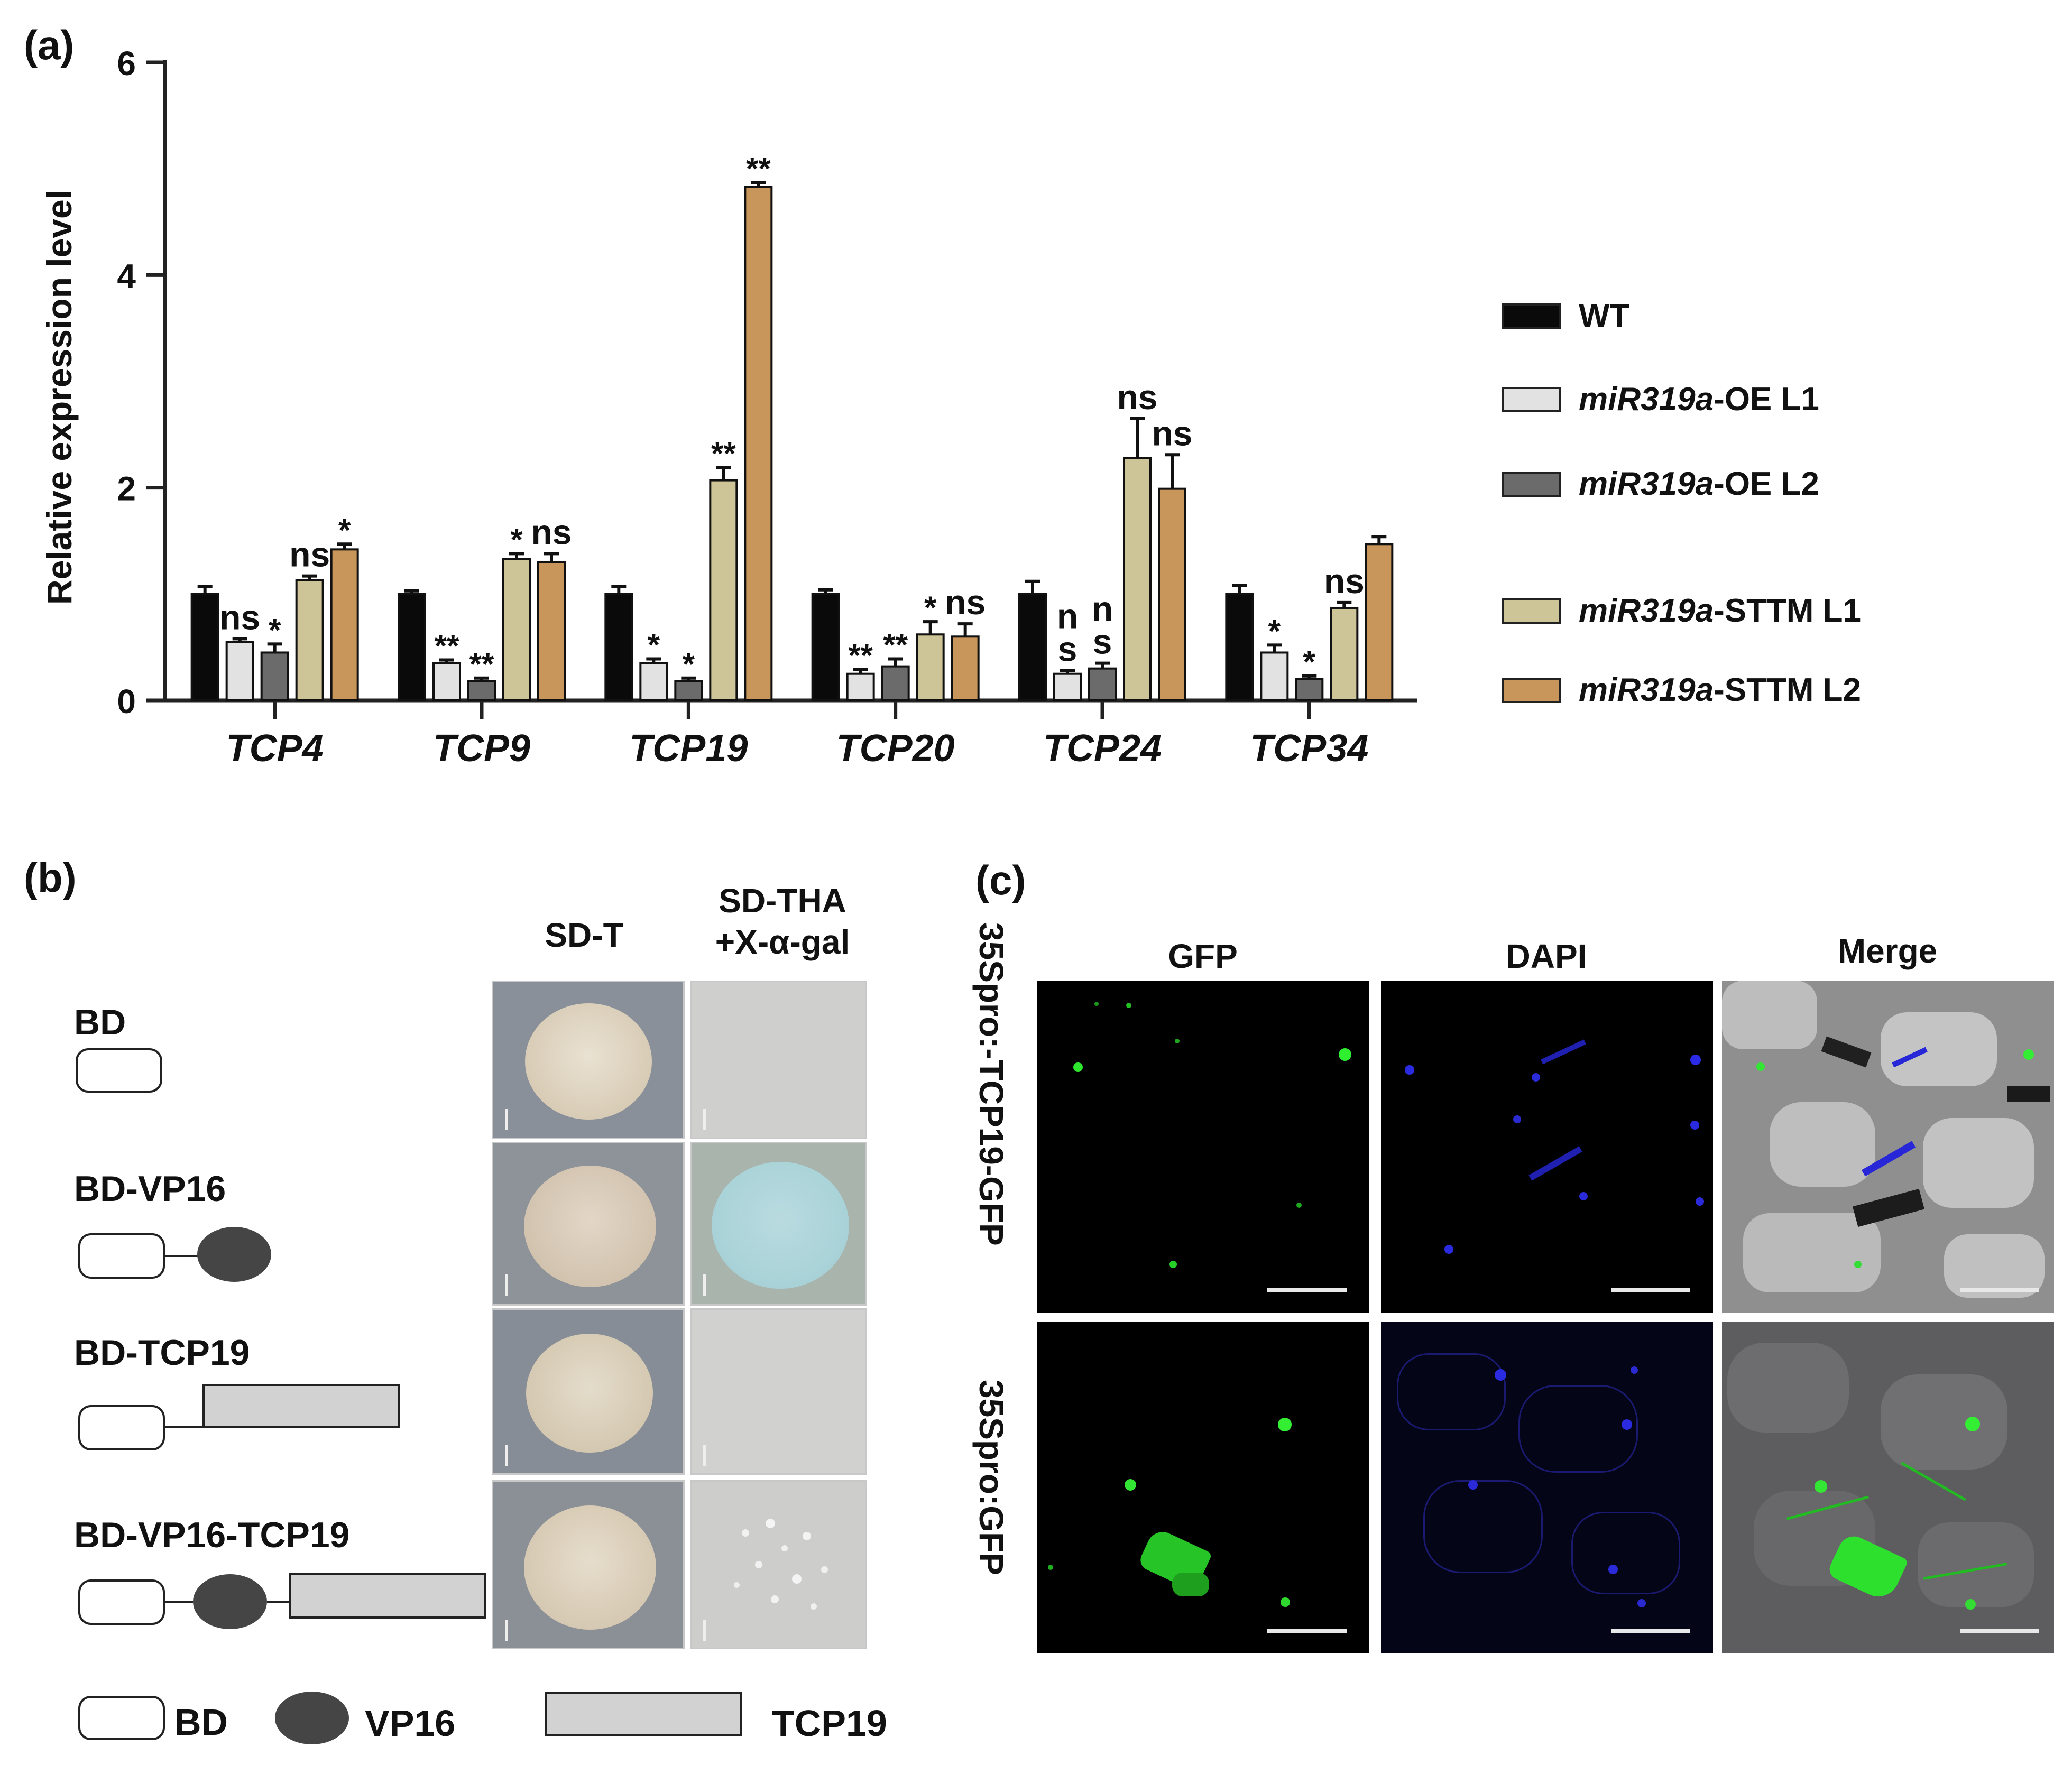 The width and height of the screenshot is (2072, 1765). Describe the element at coordinates (688, 748) in the screenshot. I see `x-tick-label-tcp19: TCP19` at that location.